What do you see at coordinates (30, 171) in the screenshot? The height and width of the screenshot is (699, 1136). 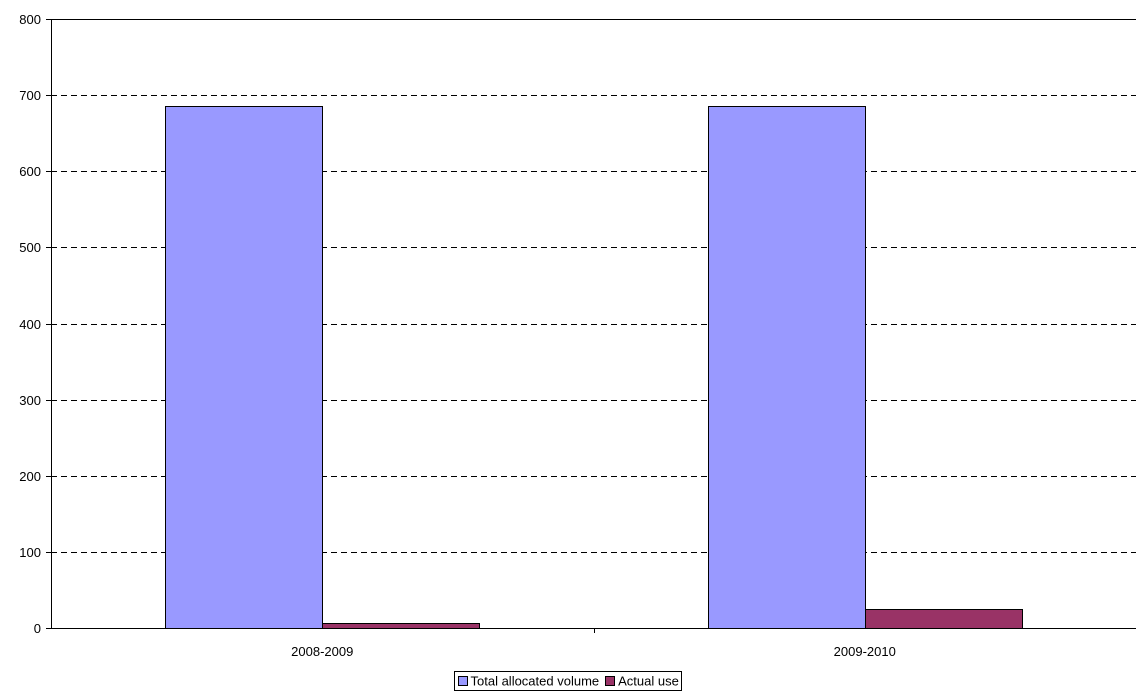 I see `y-tick-label-600: 600` at bounding box center [30, 171].